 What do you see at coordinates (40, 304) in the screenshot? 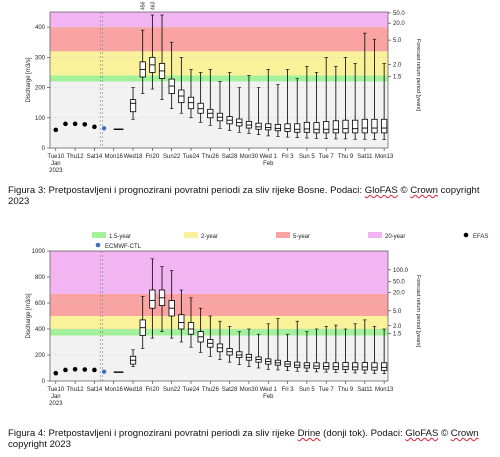
I see `y-tick-label: 600` at bounding box center [40, 304].